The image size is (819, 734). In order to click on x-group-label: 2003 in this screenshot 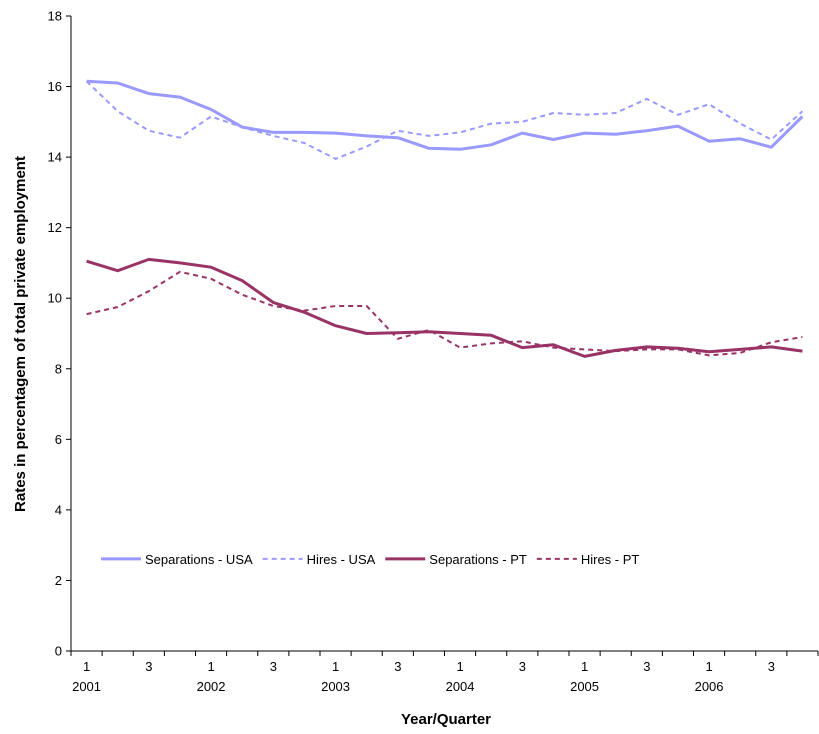, I will do `click(335, 686)`.